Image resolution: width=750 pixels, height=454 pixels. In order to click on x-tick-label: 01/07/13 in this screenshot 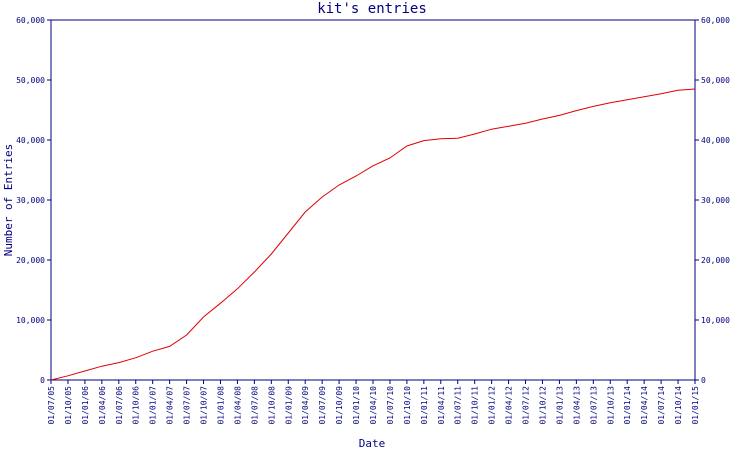, I will do `click(593, 405)`.